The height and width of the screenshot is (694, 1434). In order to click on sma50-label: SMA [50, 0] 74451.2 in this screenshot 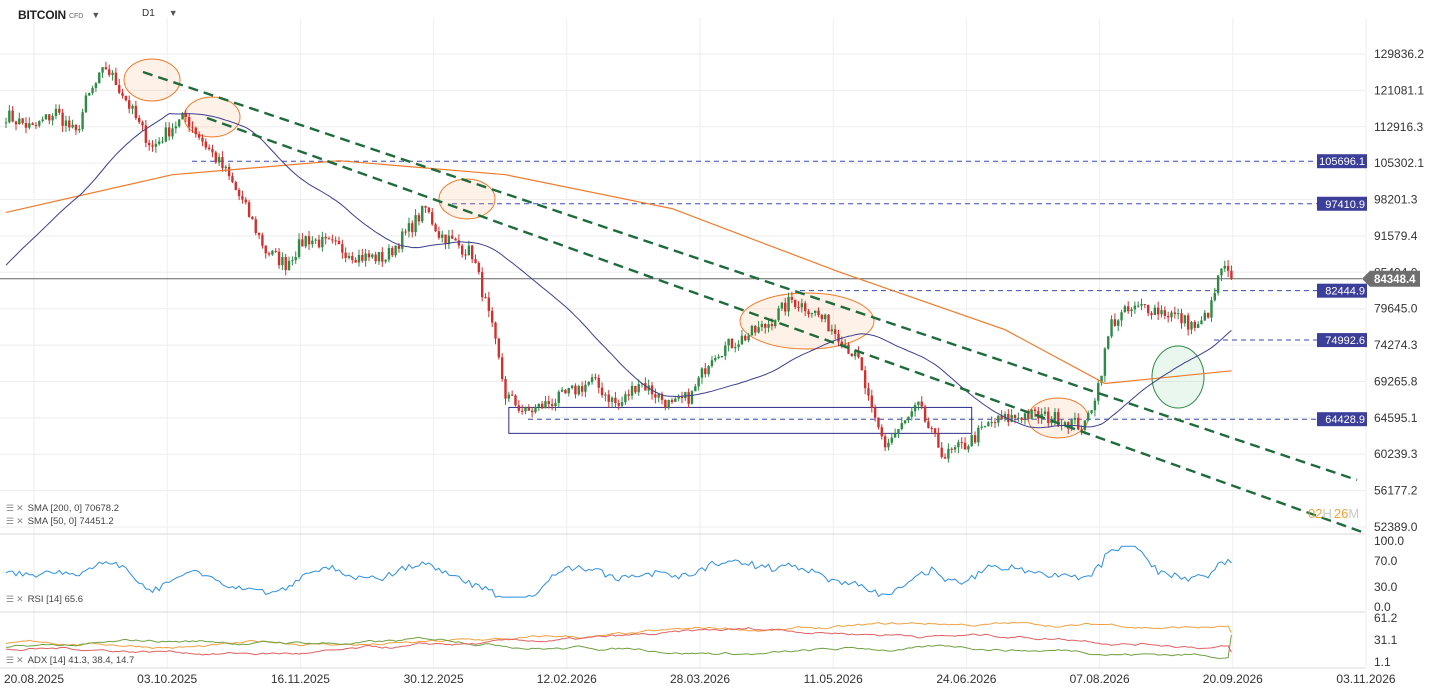, I will do `click(70, 521)`.